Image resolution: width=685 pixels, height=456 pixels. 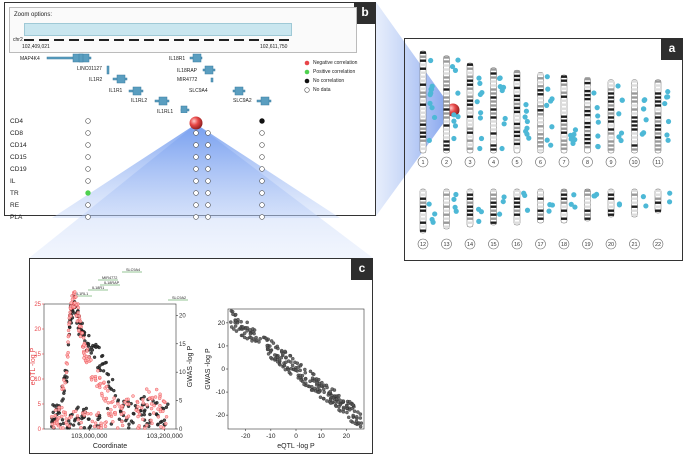 What do you see at coordinates (563, 163) in the screenshot?
I see `chromosome-number: 7` at bounding box center [563, 163].